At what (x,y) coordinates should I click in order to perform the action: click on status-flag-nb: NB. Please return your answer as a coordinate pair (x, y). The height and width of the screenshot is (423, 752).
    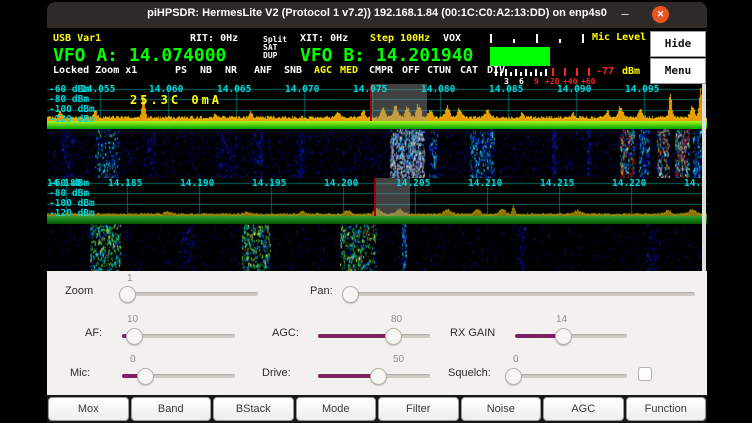
    Looking at the image, I should click on (206, 70).